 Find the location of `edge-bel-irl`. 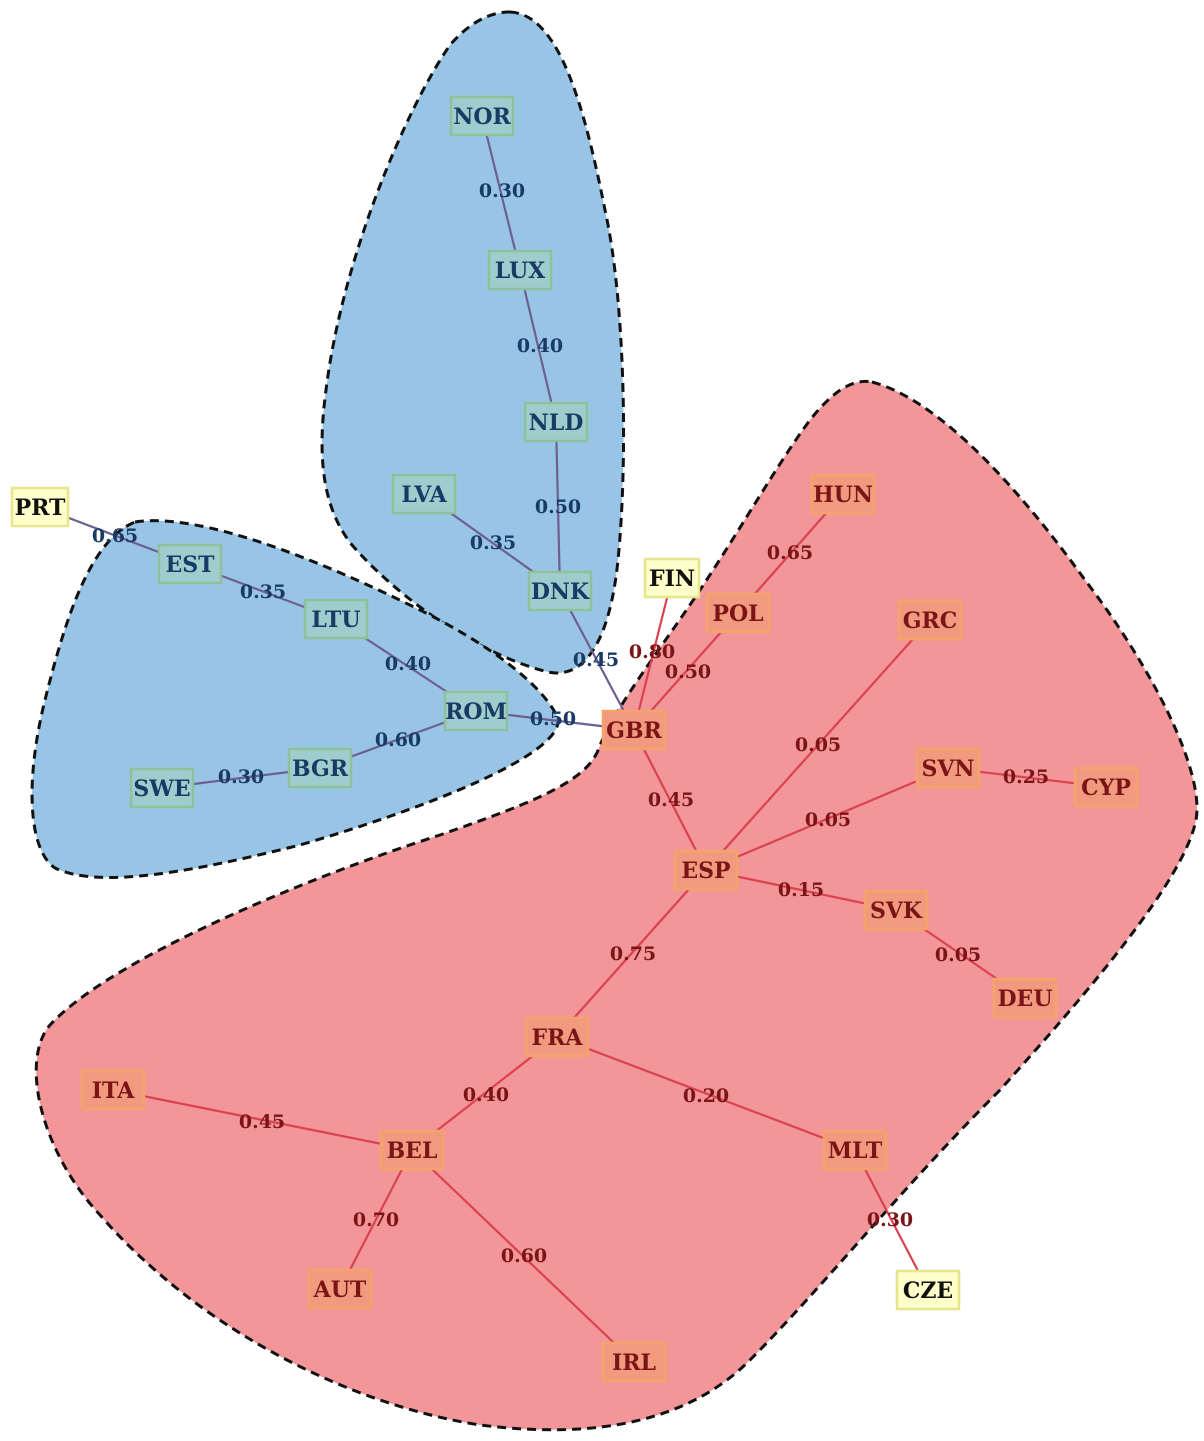

edge-bel-irl is located at coordinates (523, 1256).